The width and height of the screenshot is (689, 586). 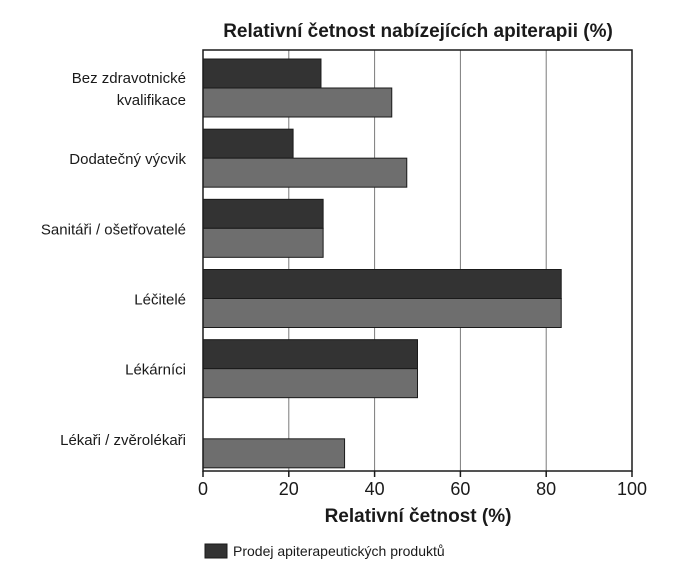 What do you see at coordinates (113, 229) in the screenshot?
I see `category-label-3: Sanitáři / ošetřovatelé` at bounding box center [113, 229].